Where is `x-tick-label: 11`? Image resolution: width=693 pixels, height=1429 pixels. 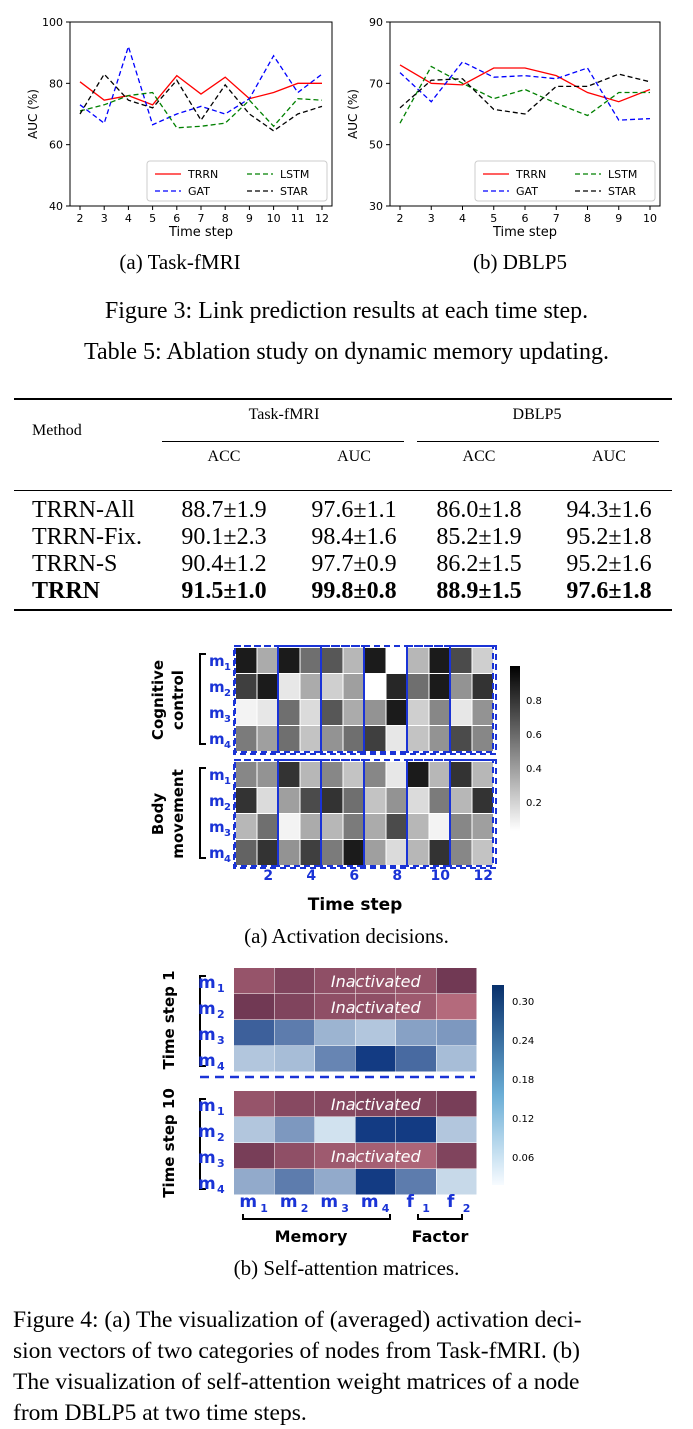
x-tick-label: 11 is located at coordinates (298, 218).